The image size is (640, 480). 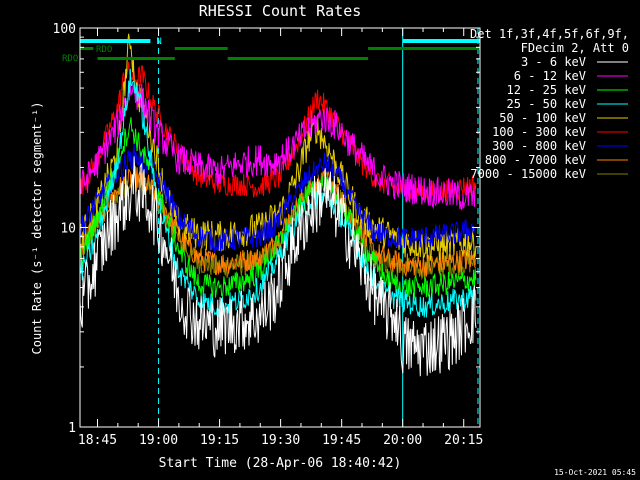 I want to click on legend-label-1: 6 - 12 keV, so click(x=550, y=76).